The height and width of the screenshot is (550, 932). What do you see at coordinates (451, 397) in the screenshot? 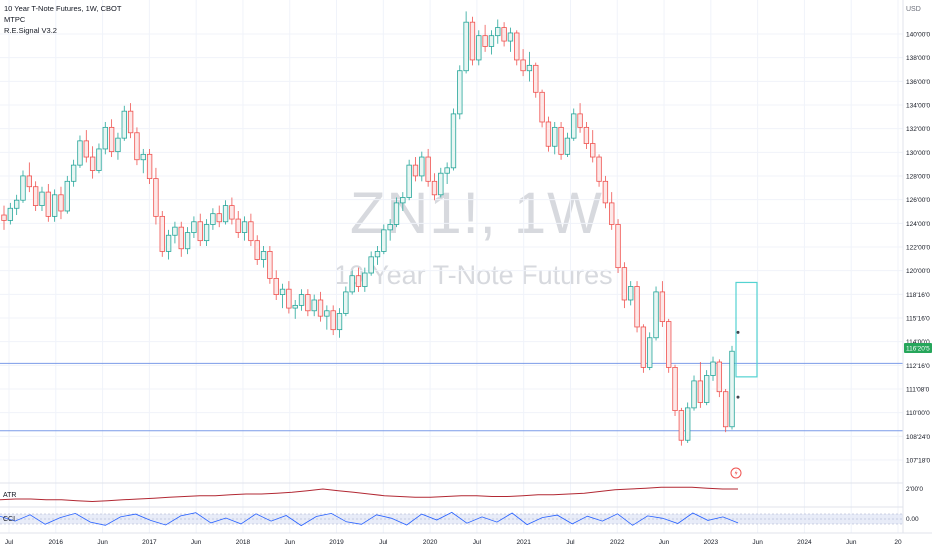
I see `horizontal-lines` at bounding box center [451, 397].